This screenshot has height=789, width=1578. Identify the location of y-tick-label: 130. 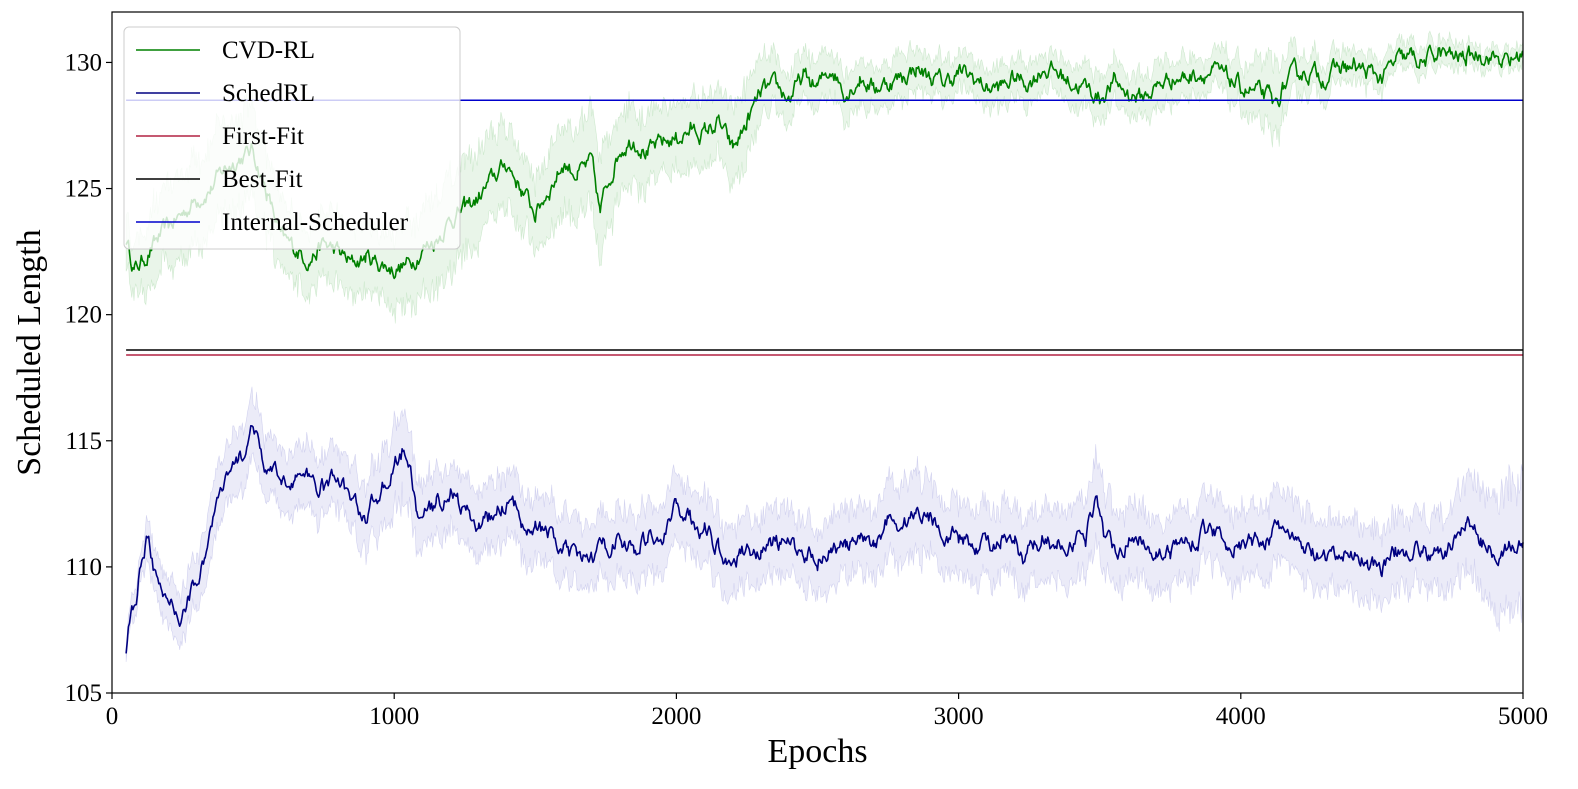
(84, 62).